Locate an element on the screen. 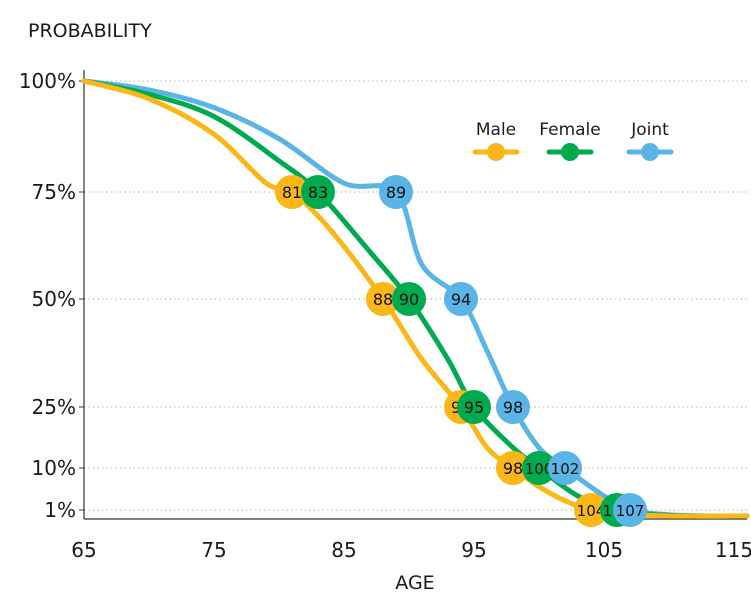 The image size is (751, 593). legend: Male Female Joint is located at coordinates (573, 140).